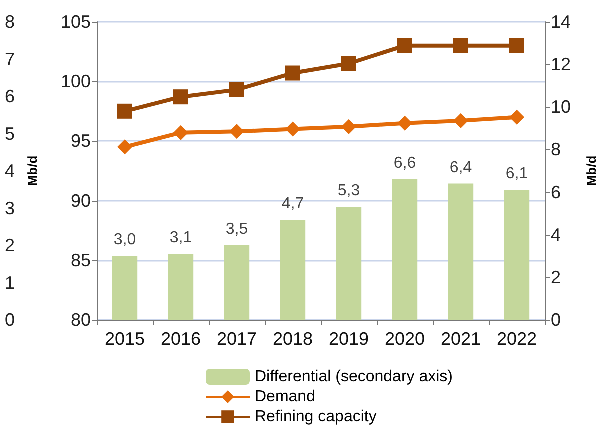 Image resolution: width=606 pixels, height=446 pixels. I want to click on y-axis-title: Mb/d, so click(32, 171).